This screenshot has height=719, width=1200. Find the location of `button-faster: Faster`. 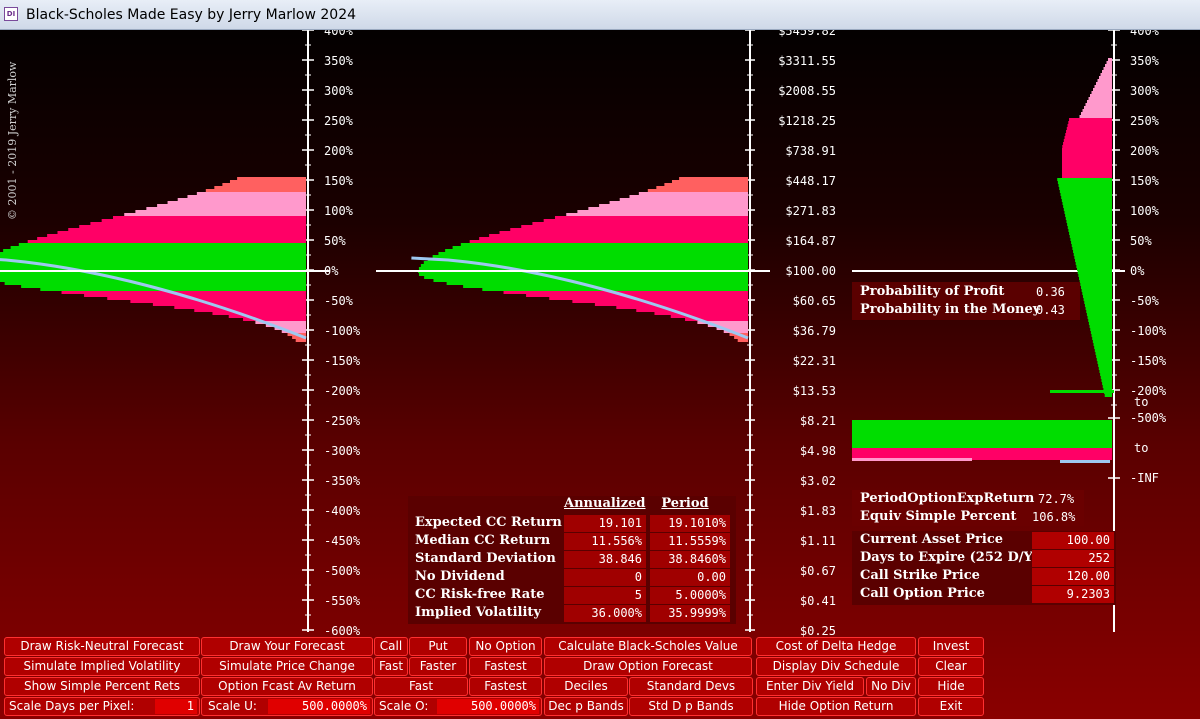

button-faster: Faster is located at coordinates (438, 666).